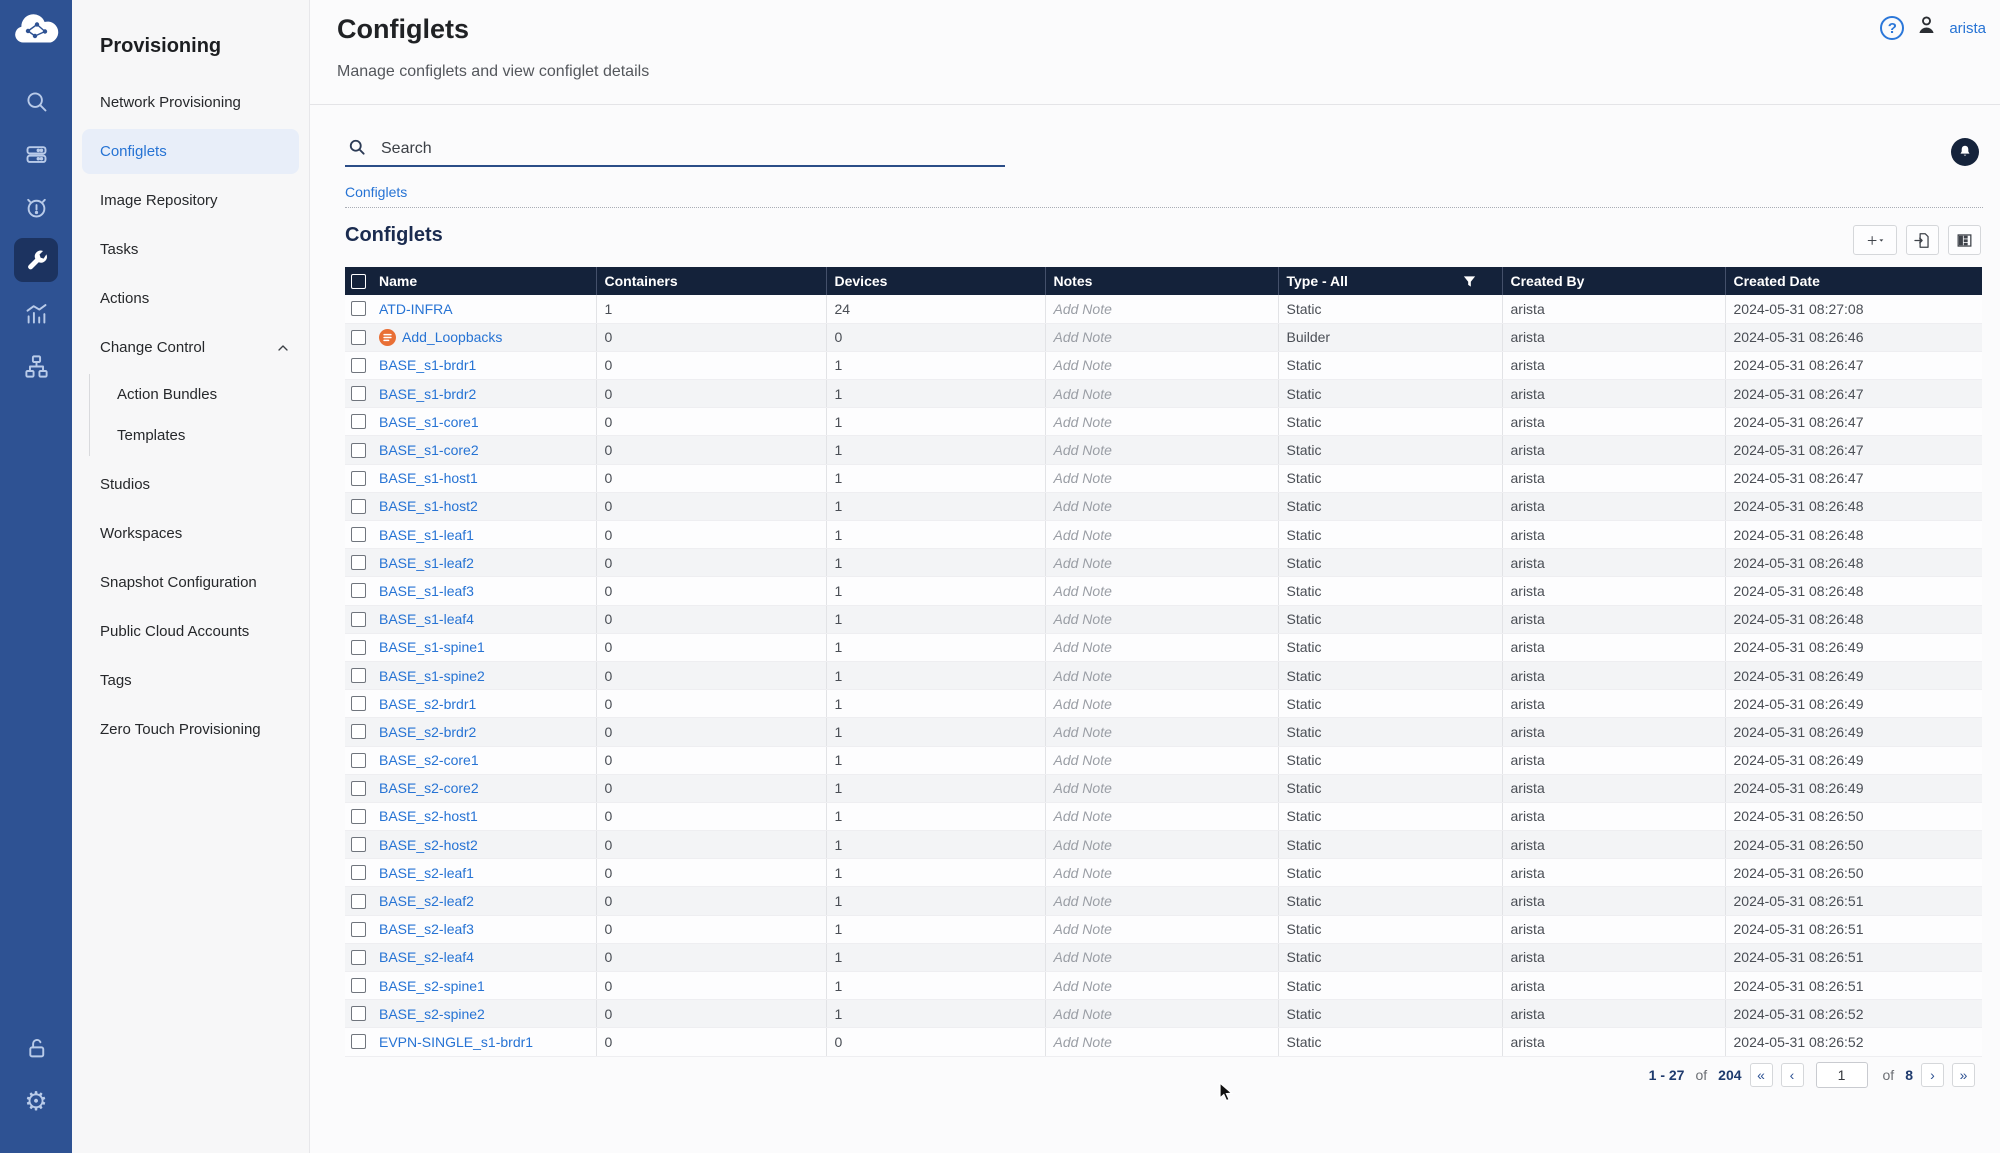 The width and height of the screenshot is (2000, 1153). What do you see at coordinates (428, 506) in the screenshot?
I see `configlet-link: BASE_s1-host2` at bounding box center [428, 506].